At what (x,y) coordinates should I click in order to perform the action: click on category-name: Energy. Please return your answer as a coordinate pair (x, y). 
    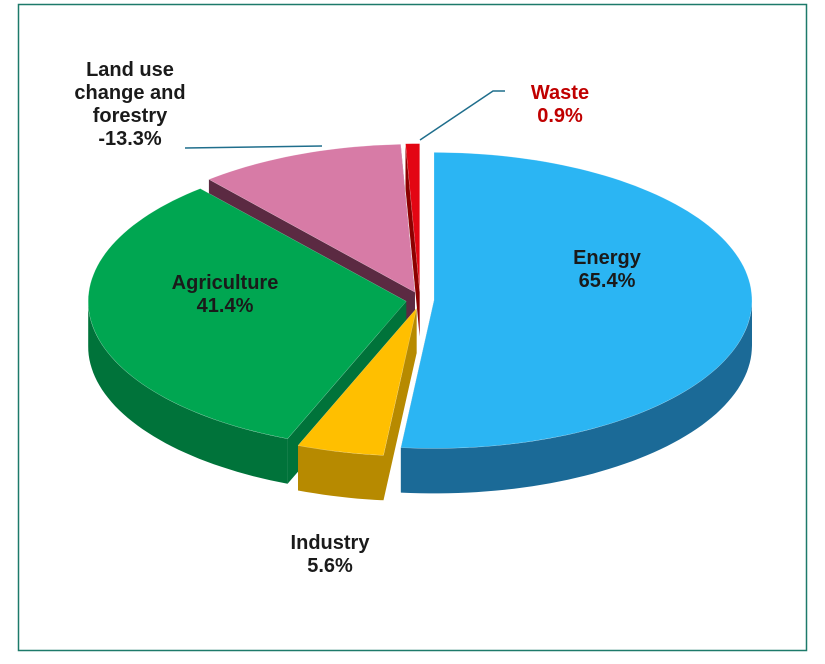
    Looking at the image, I should click on (607, 258).